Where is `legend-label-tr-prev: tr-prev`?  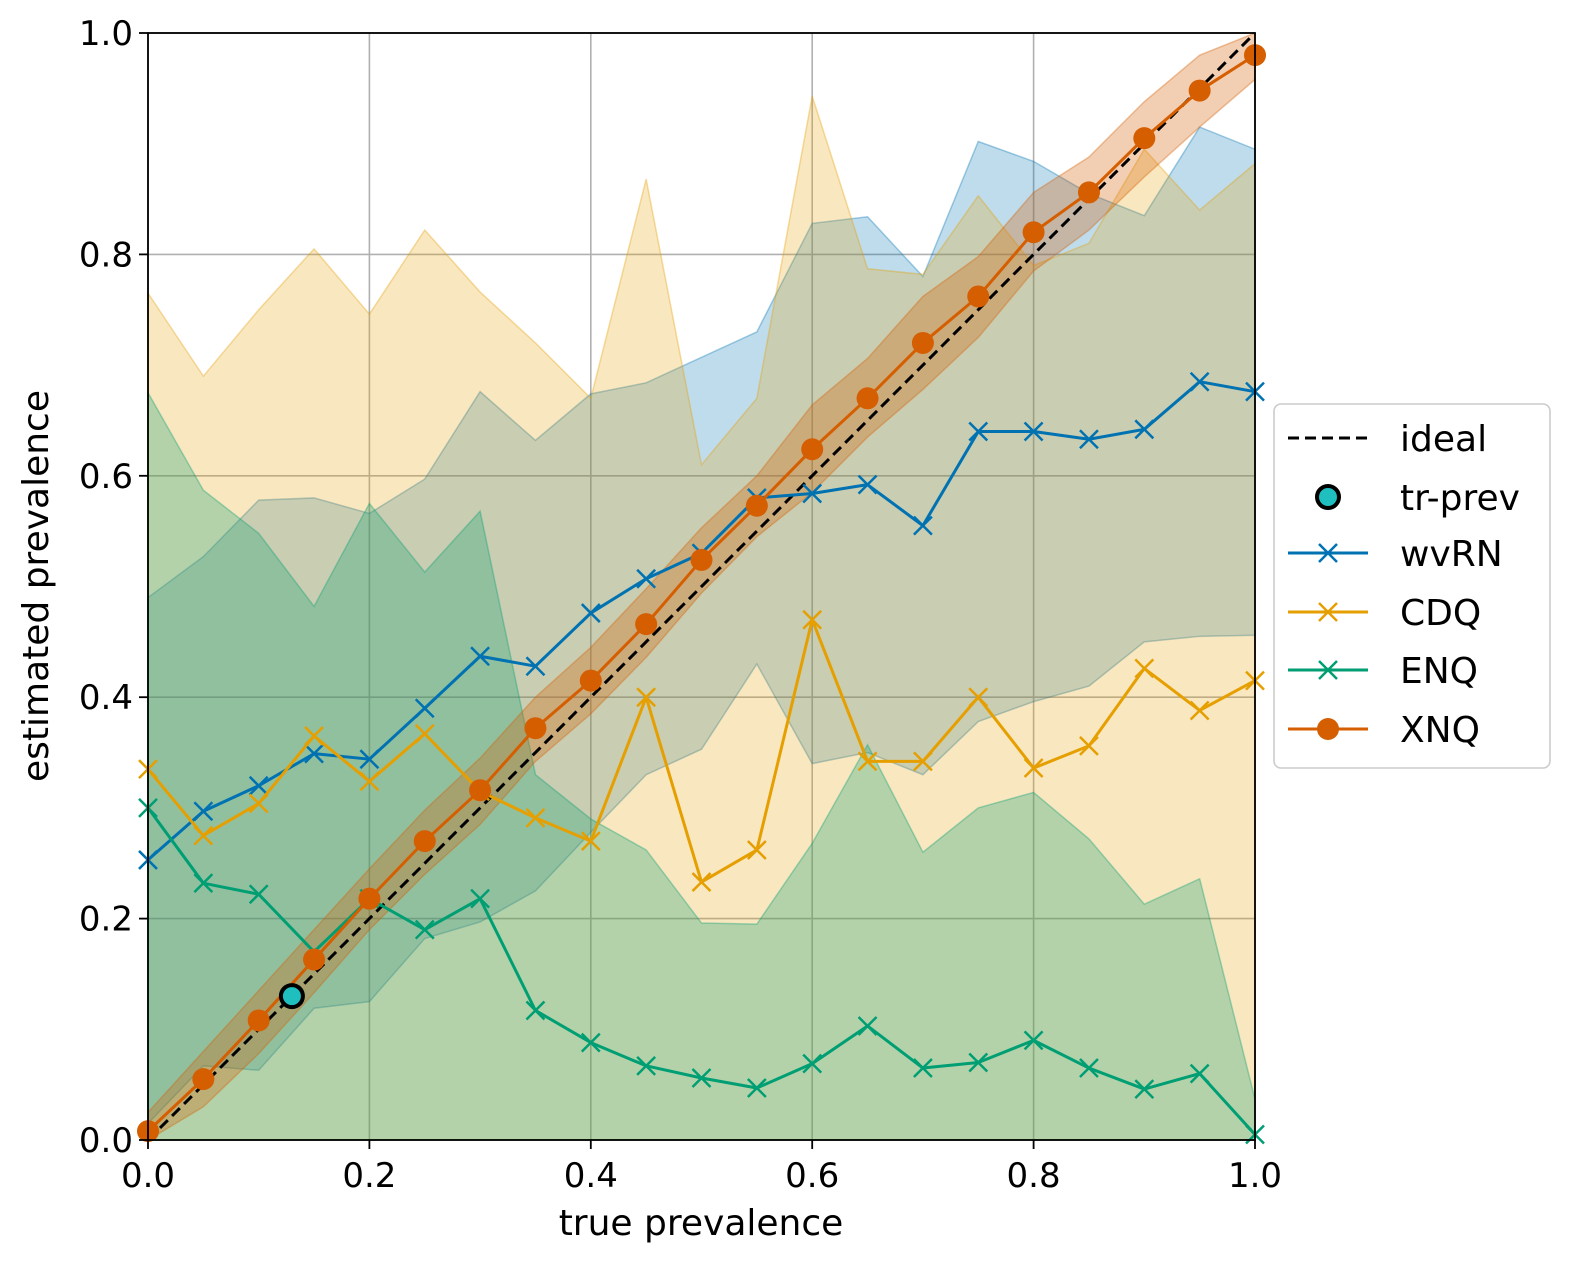
legend-label-tr-prev: tr-prev is located at coordinates (1460, 498).